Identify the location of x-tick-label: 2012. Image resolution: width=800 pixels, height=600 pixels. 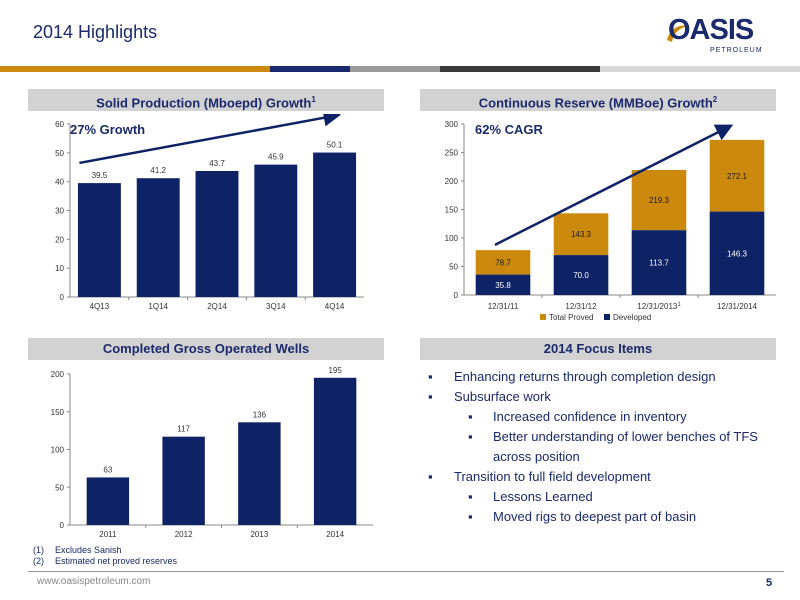
(184, 534).